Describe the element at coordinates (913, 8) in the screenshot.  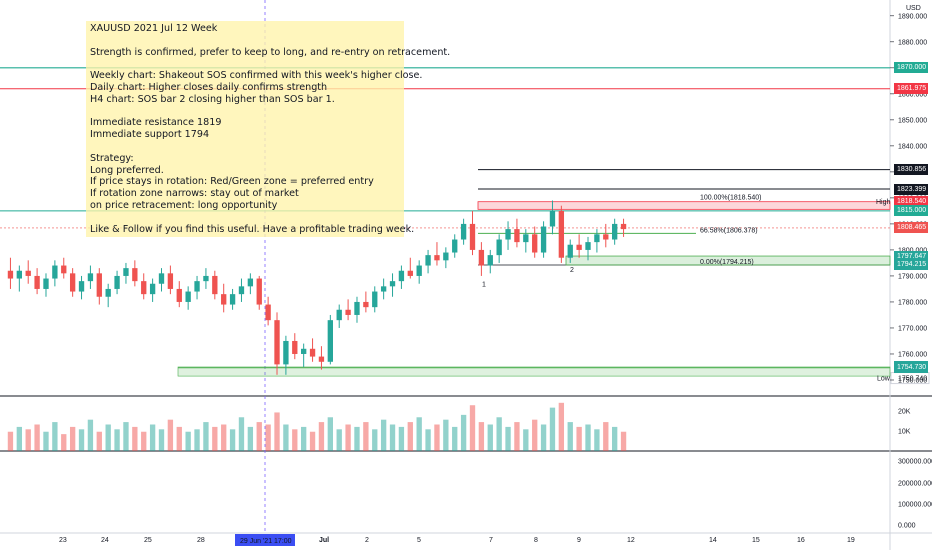
I see `currency-label: USD` at that location.